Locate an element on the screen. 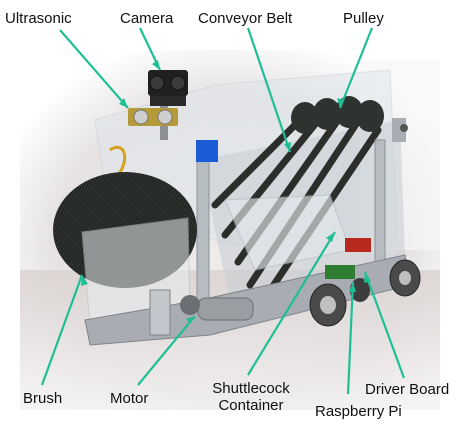 The height and width of the screenshot is (429, 463). label-camera: Camera is located at coordinates (147, 18).